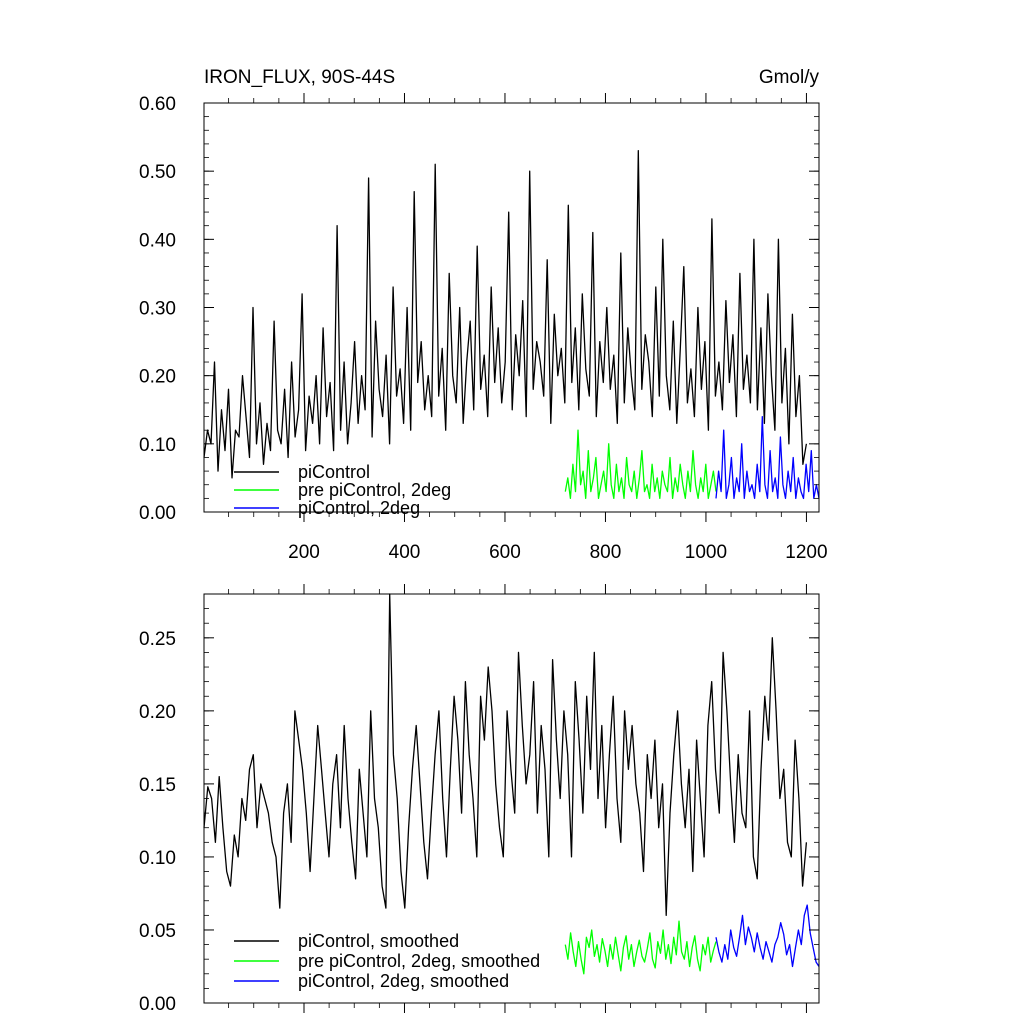  I want to click on bottom-y-tick-label: 0.05, so click(157, 931).